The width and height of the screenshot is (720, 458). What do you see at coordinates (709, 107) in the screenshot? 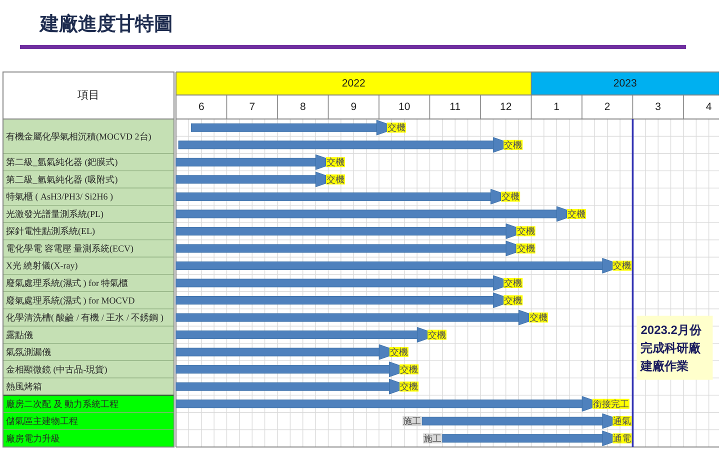
I see `x2-tick-label: 4` at bounding box center [709, 107].